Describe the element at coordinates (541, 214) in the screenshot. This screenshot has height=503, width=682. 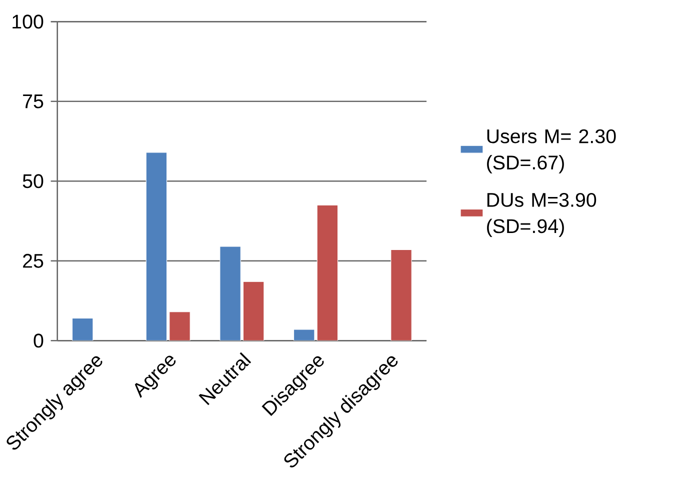
I see `legend-label: DUs M=3.90 (SD=.94)` at that location.